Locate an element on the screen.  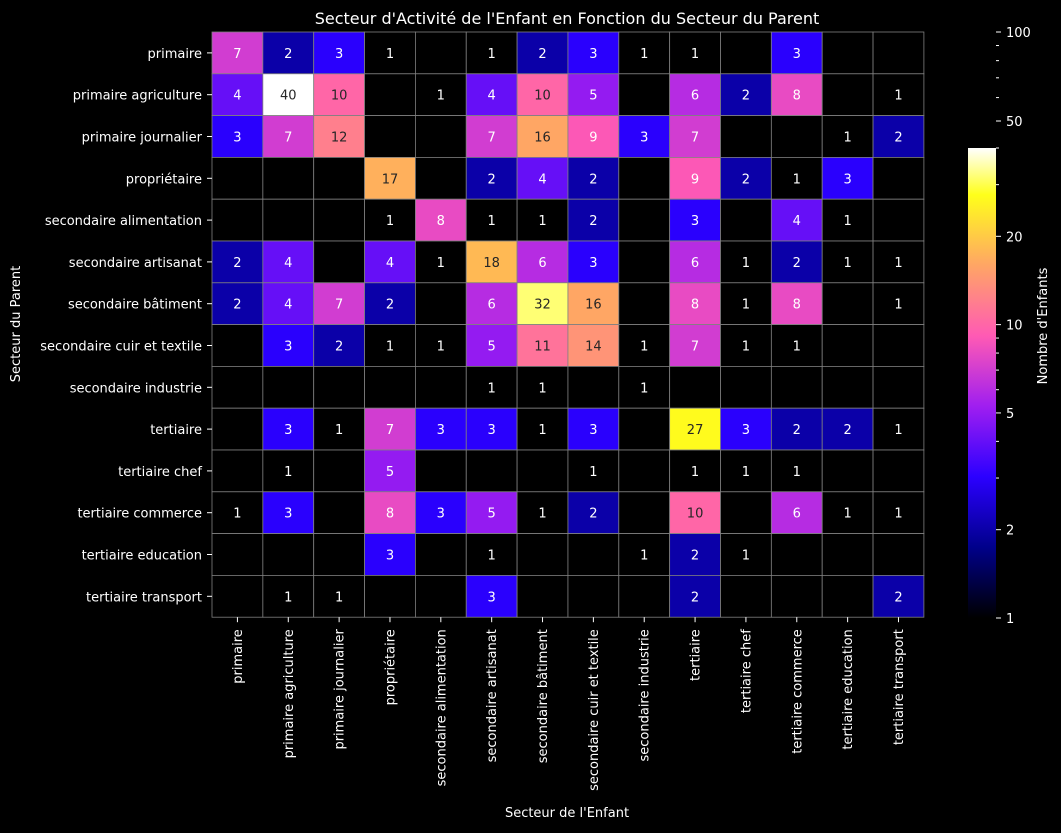
x-tick-label: tertiaire is located at coordinates (696, 655).